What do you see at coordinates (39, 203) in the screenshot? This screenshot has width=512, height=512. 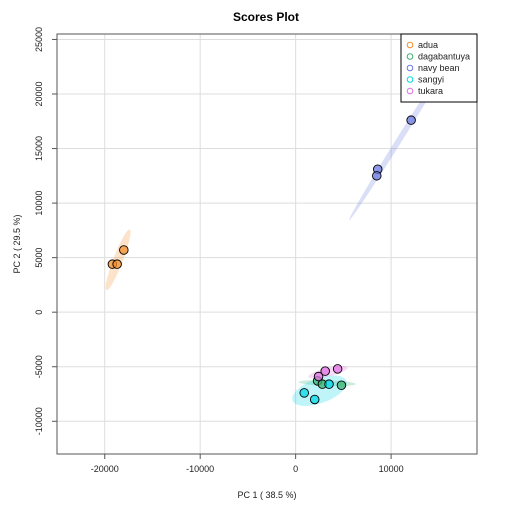 I see `y-tick-label: 10000` at bounding box center [39, 203].